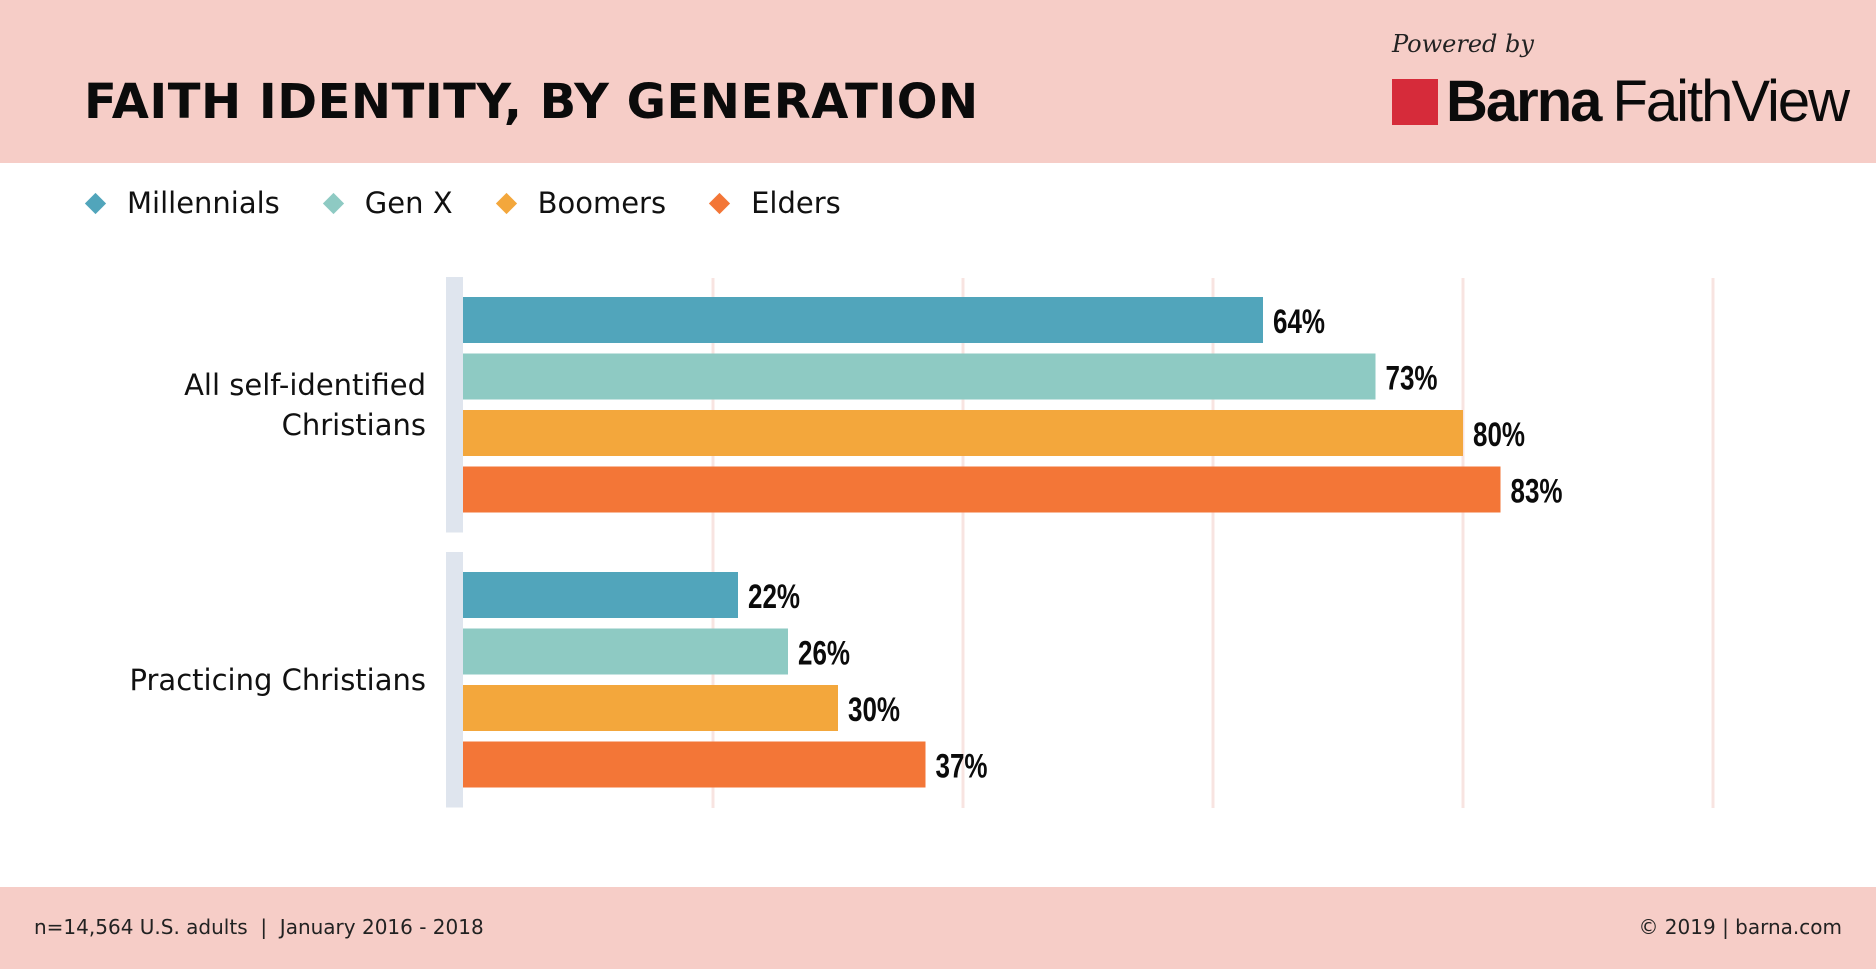  I want to click on value-label: 64%, so click(1299, 322).